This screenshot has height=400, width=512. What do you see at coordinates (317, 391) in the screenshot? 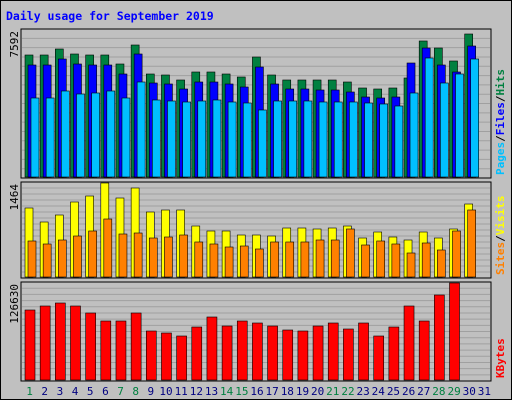
I see `day-label: 20` at bounding box center [317, 391].